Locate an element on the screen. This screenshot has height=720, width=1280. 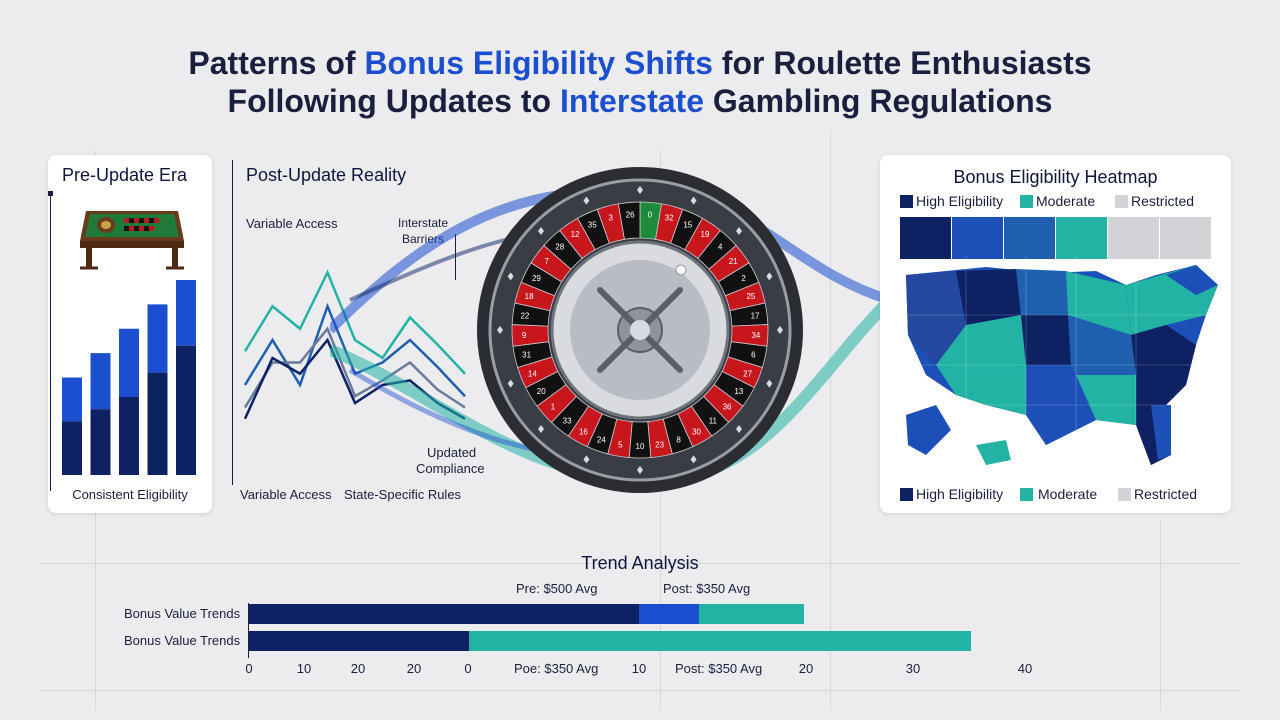
pre-bar-chart is located at coordinates (129, 377).